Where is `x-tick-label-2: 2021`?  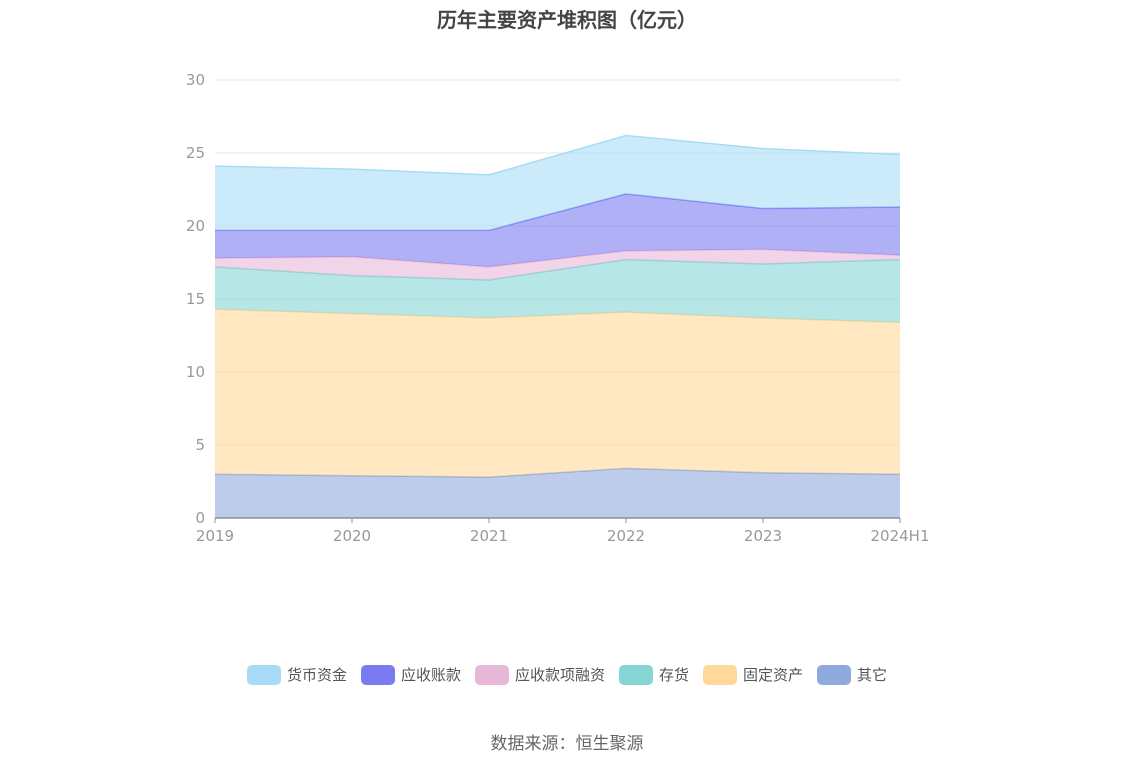
x-tick-label-2: 2021 is located at coordinates (489, 536).